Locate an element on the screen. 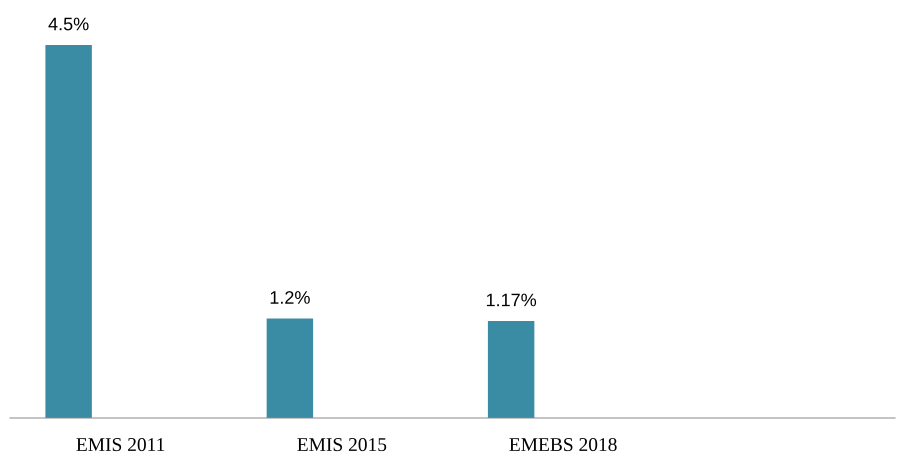  data-label: 4.5% is located at coordinates (68, 24).